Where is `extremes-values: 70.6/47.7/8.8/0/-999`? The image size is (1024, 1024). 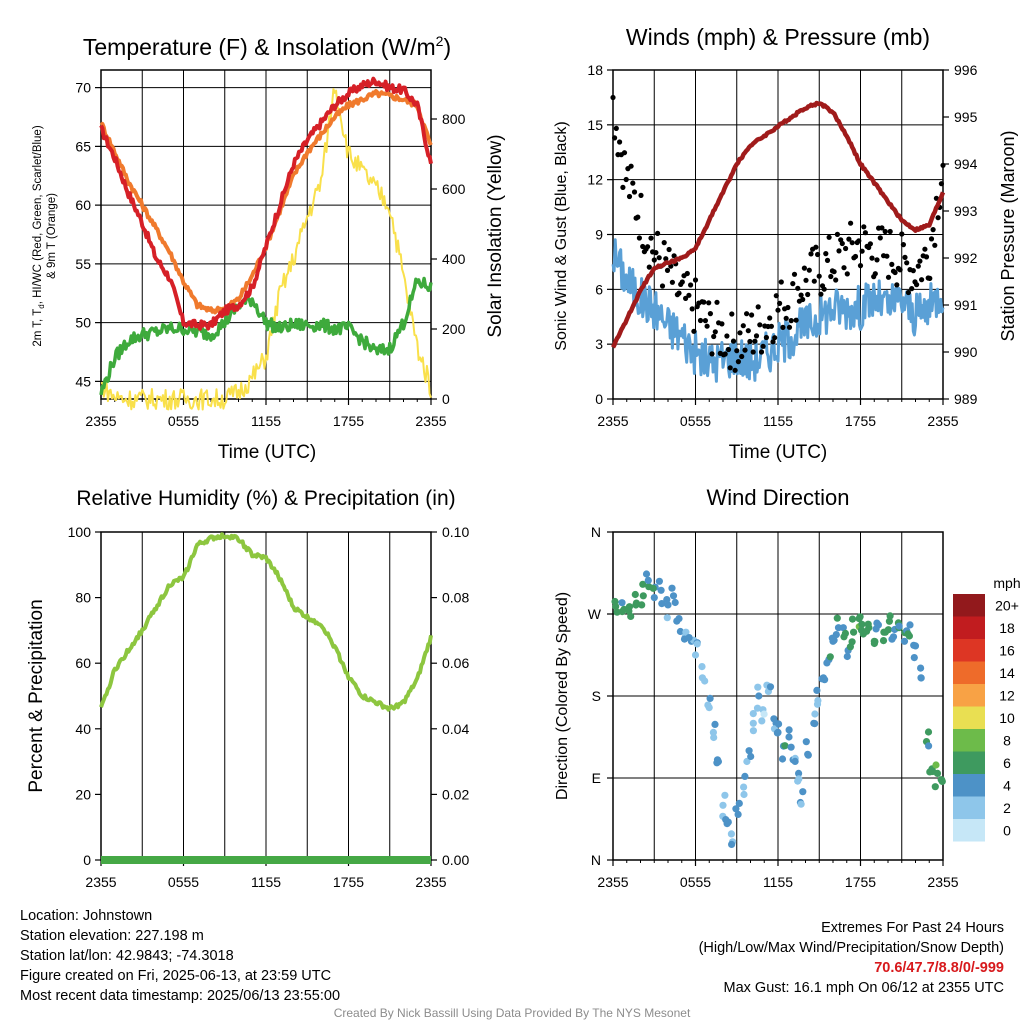
extremes-values: 70.6/47.7/8.8/0/-999 is located at coordinates (939, 968).